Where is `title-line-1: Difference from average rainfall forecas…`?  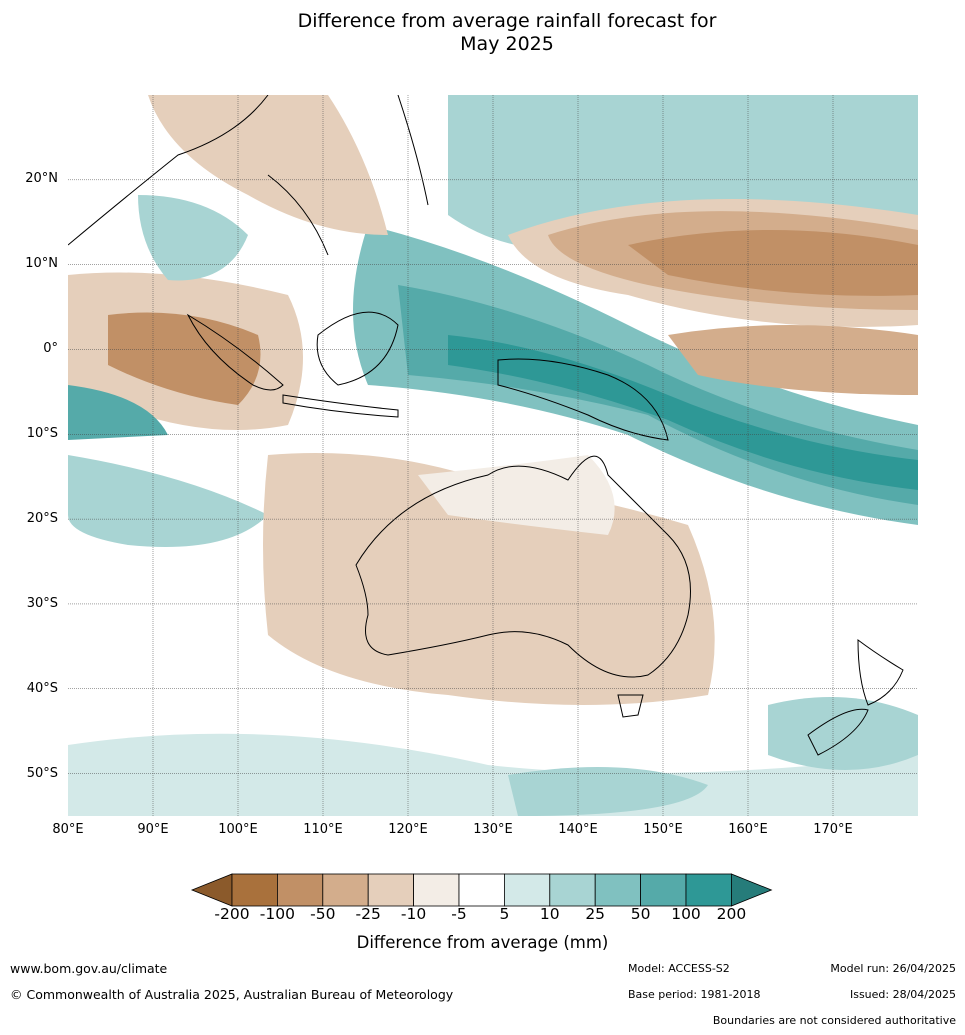
title-line-1: Difference from average rainfall forecas… is located at coordinates (507, 21).